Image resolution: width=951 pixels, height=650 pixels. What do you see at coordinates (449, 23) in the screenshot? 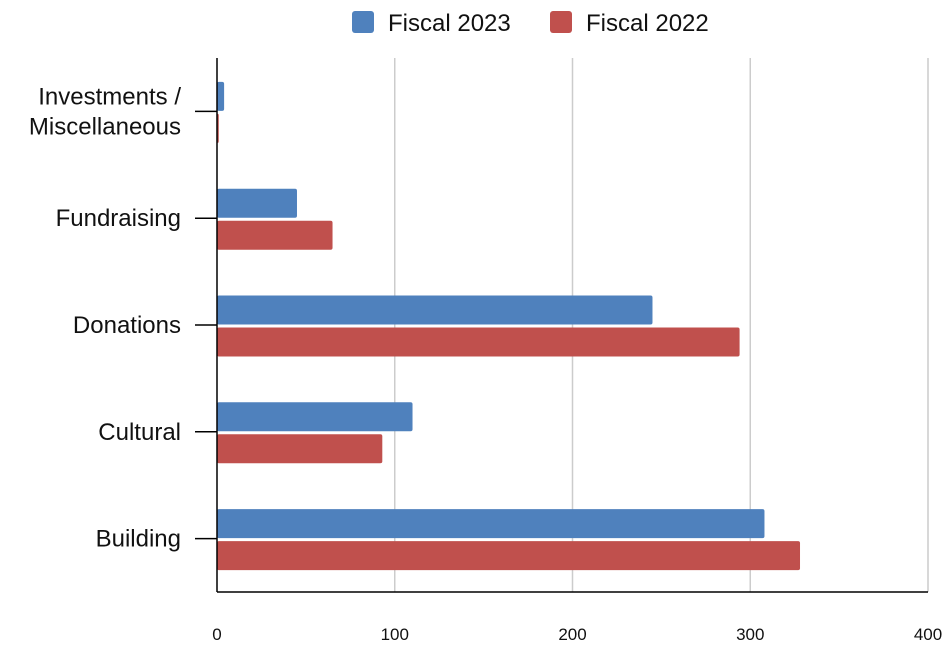
I see `legend-label: Fiscal 2023` at bounding box center [449, 23].